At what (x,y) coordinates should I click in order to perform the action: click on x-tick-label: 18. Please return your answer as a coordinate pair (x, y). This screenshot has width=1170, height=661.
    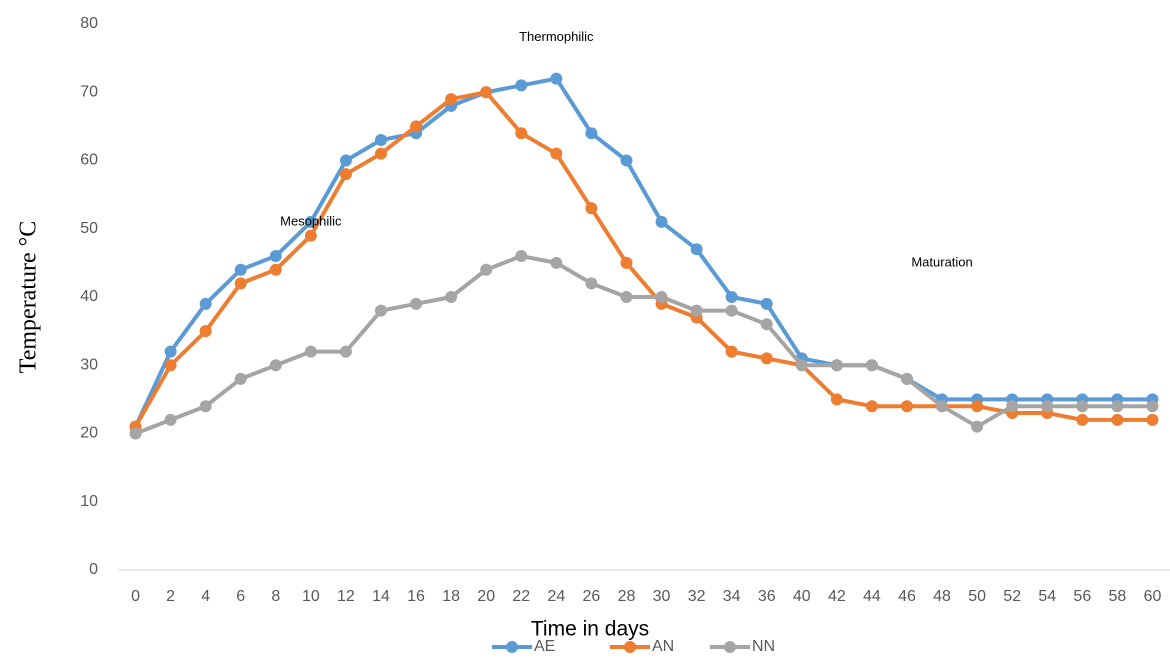
    Looking at the image, I should click on (451, 596).